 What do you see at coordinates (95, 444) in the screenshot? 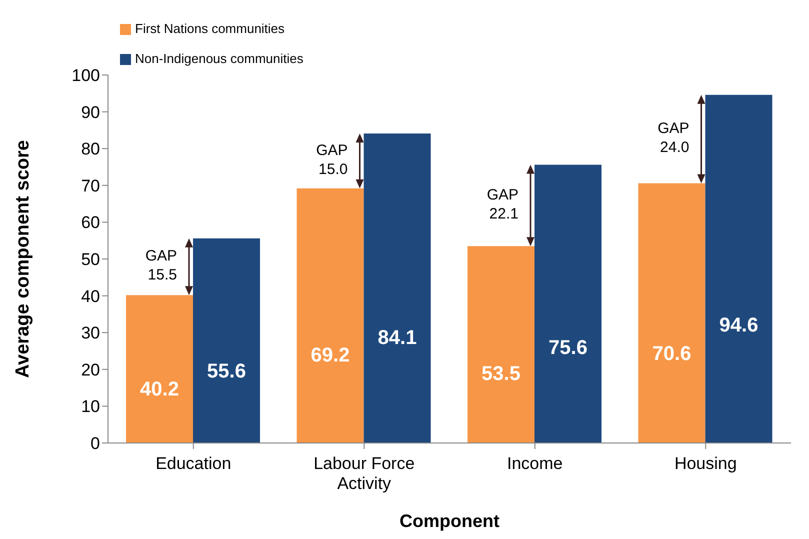
I see `y-tick-label: 0` at bounding box center [95, 444].